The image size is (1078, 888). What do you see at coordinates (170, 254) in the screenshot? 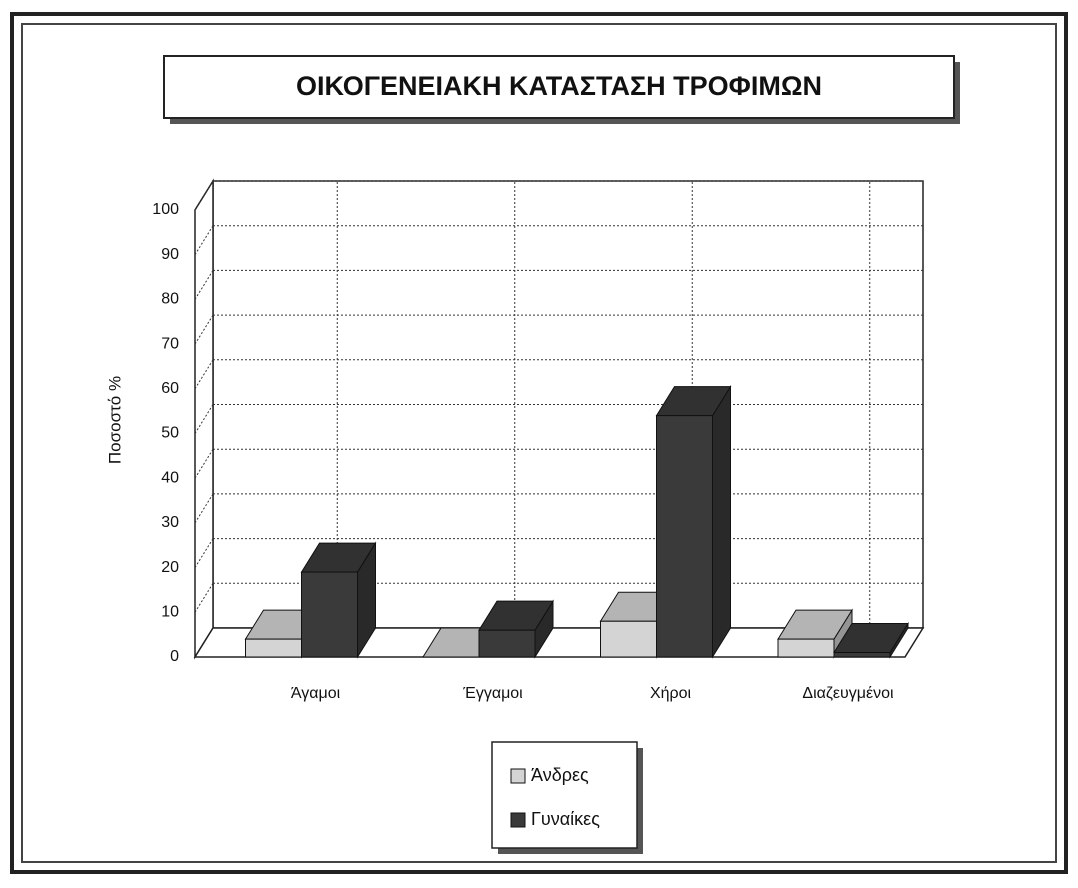
I see `y-tick-label: 90` at bounding box center [170, 254].